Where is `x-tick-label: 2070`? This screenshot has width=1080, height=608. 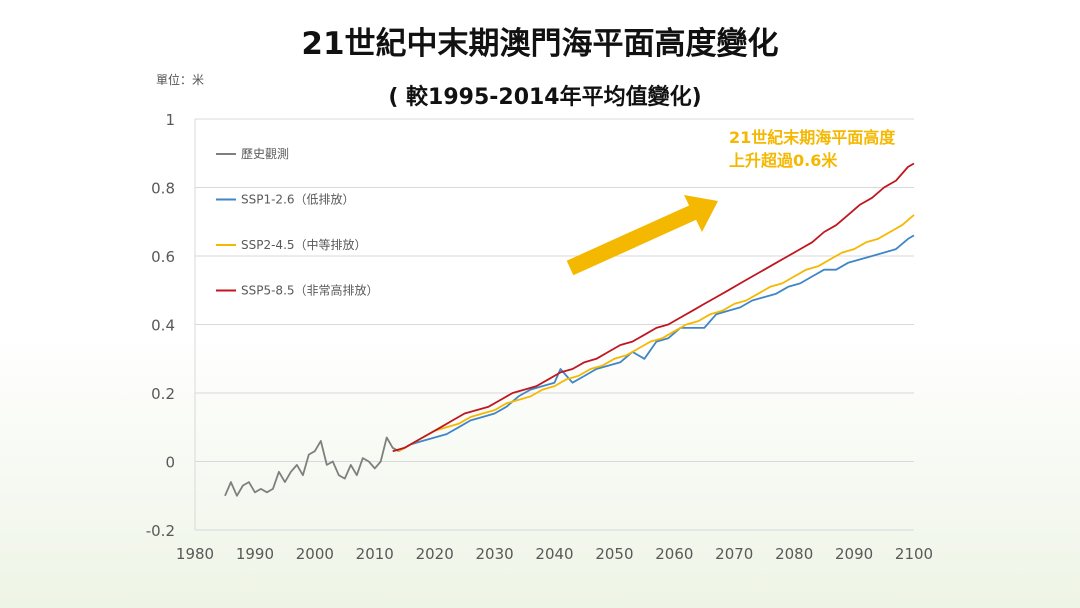
x-tick-label: 2070 is located at coordinates (734, 554).